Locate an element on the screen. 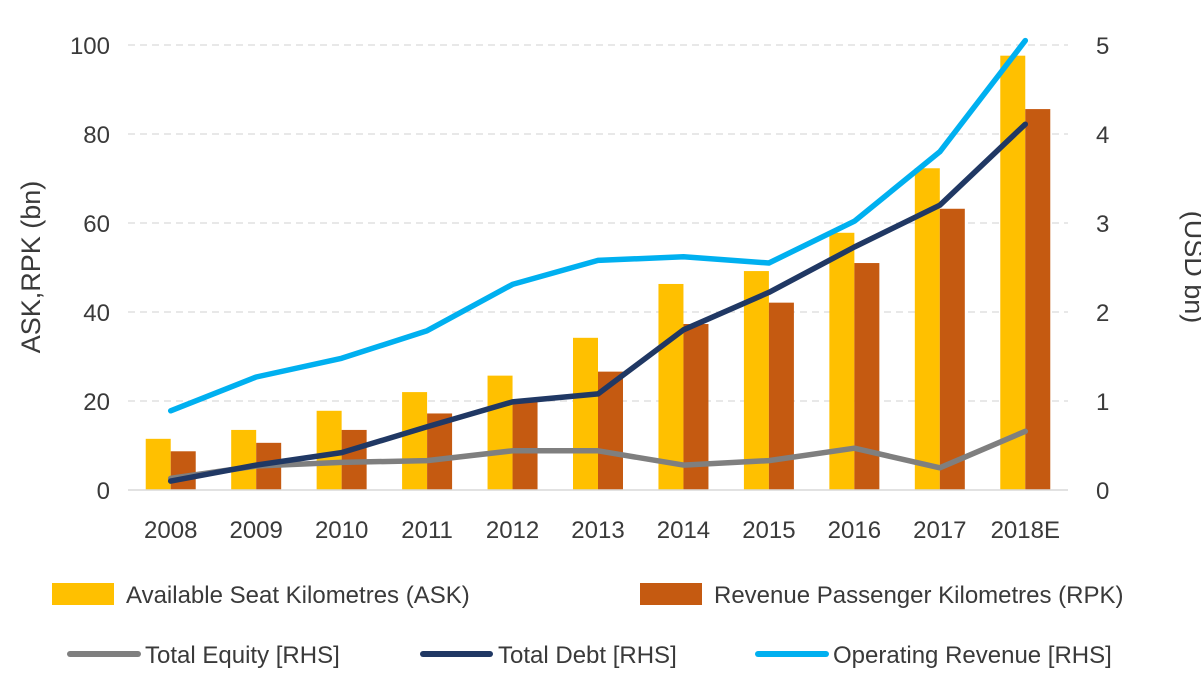 The height and width of the screenshot is (679, 1201). x-tick-label: 2018E is located at coordinates (1025, 530).